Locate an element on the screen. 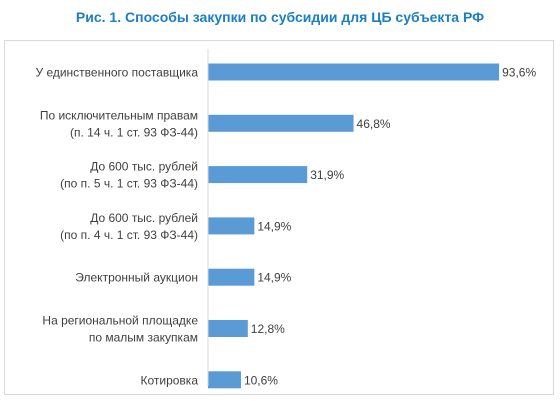  category-label-7-line-1: Котировка is located at coordinates (169, 380).